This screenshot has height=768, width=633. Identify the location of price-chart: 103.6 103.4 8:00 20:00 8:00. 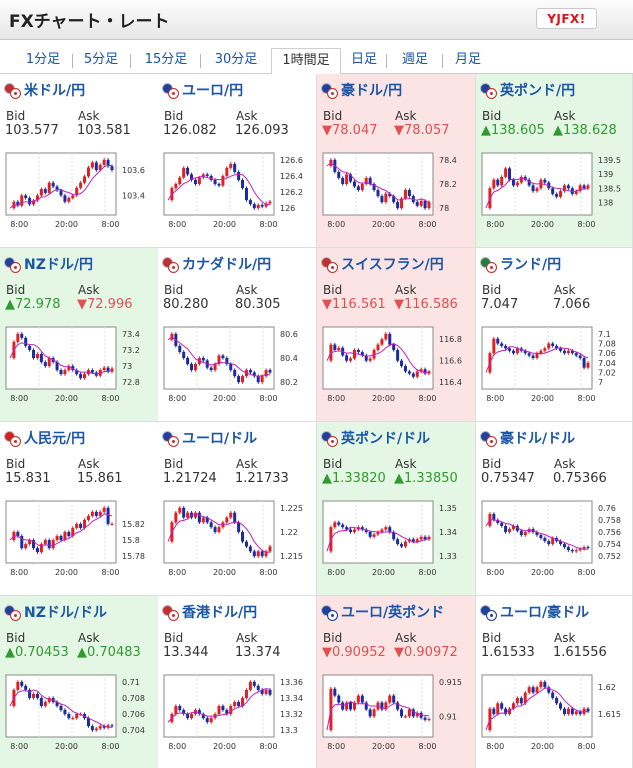
(80, 192).